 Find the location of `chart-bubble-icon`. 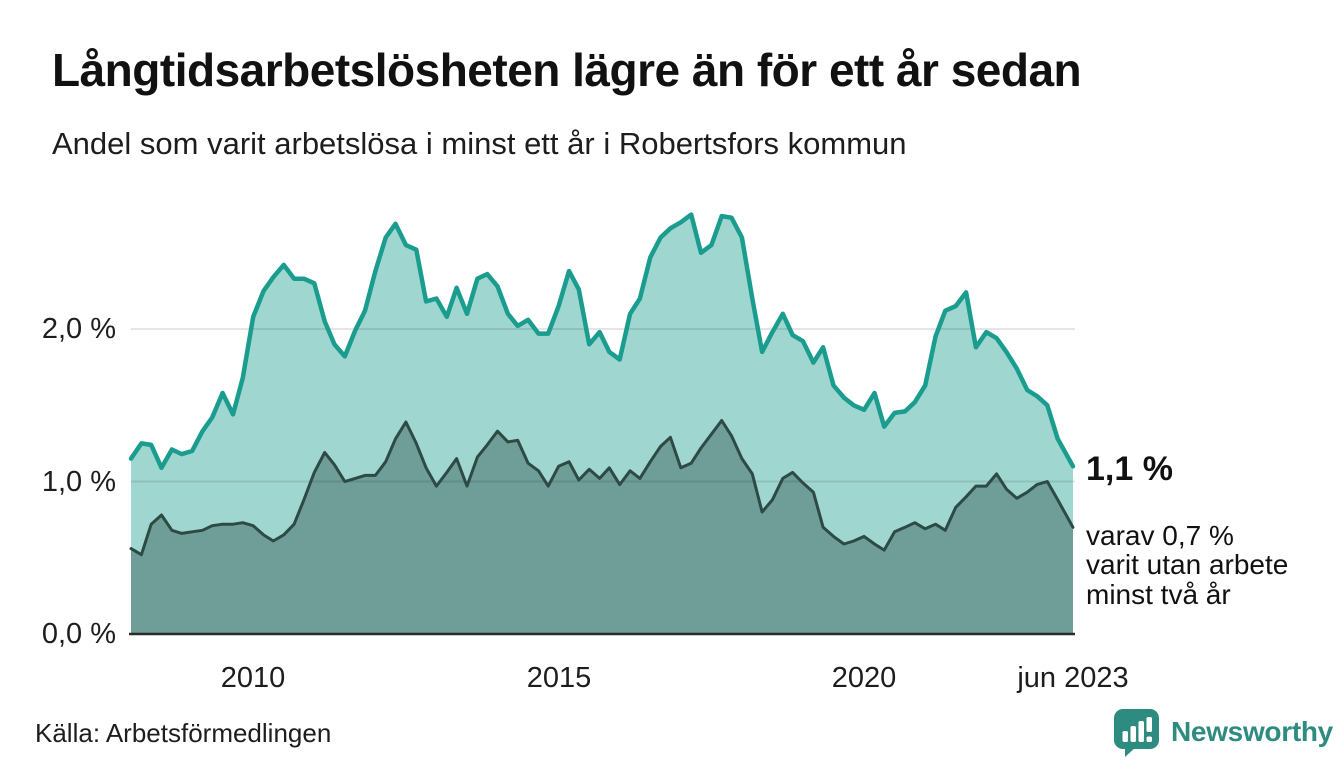

chart-bubble-icon is located at coordinates (1136, 733).